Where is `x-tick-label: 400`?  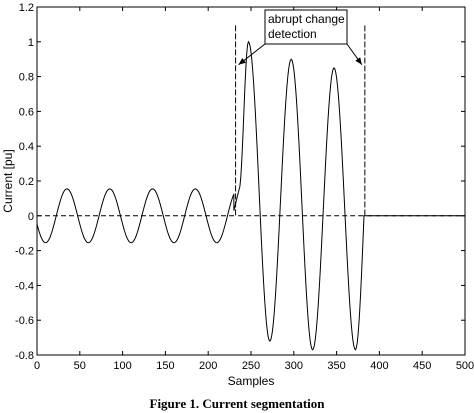 x-tick-label: 400 is located at coordinates (379, 366).